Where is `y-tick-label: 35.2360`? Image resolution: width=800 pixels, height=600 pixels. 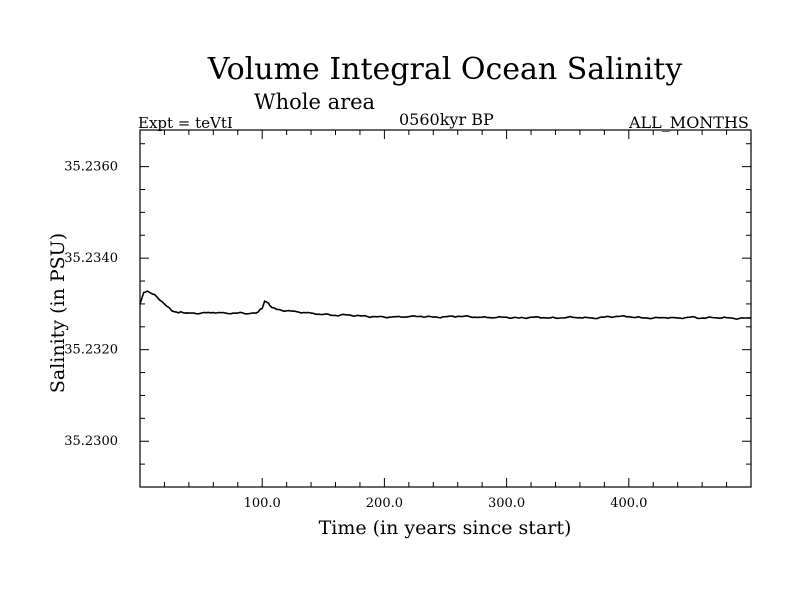 y-tick-label: 35.2360 is located at coordinates (91, 167).